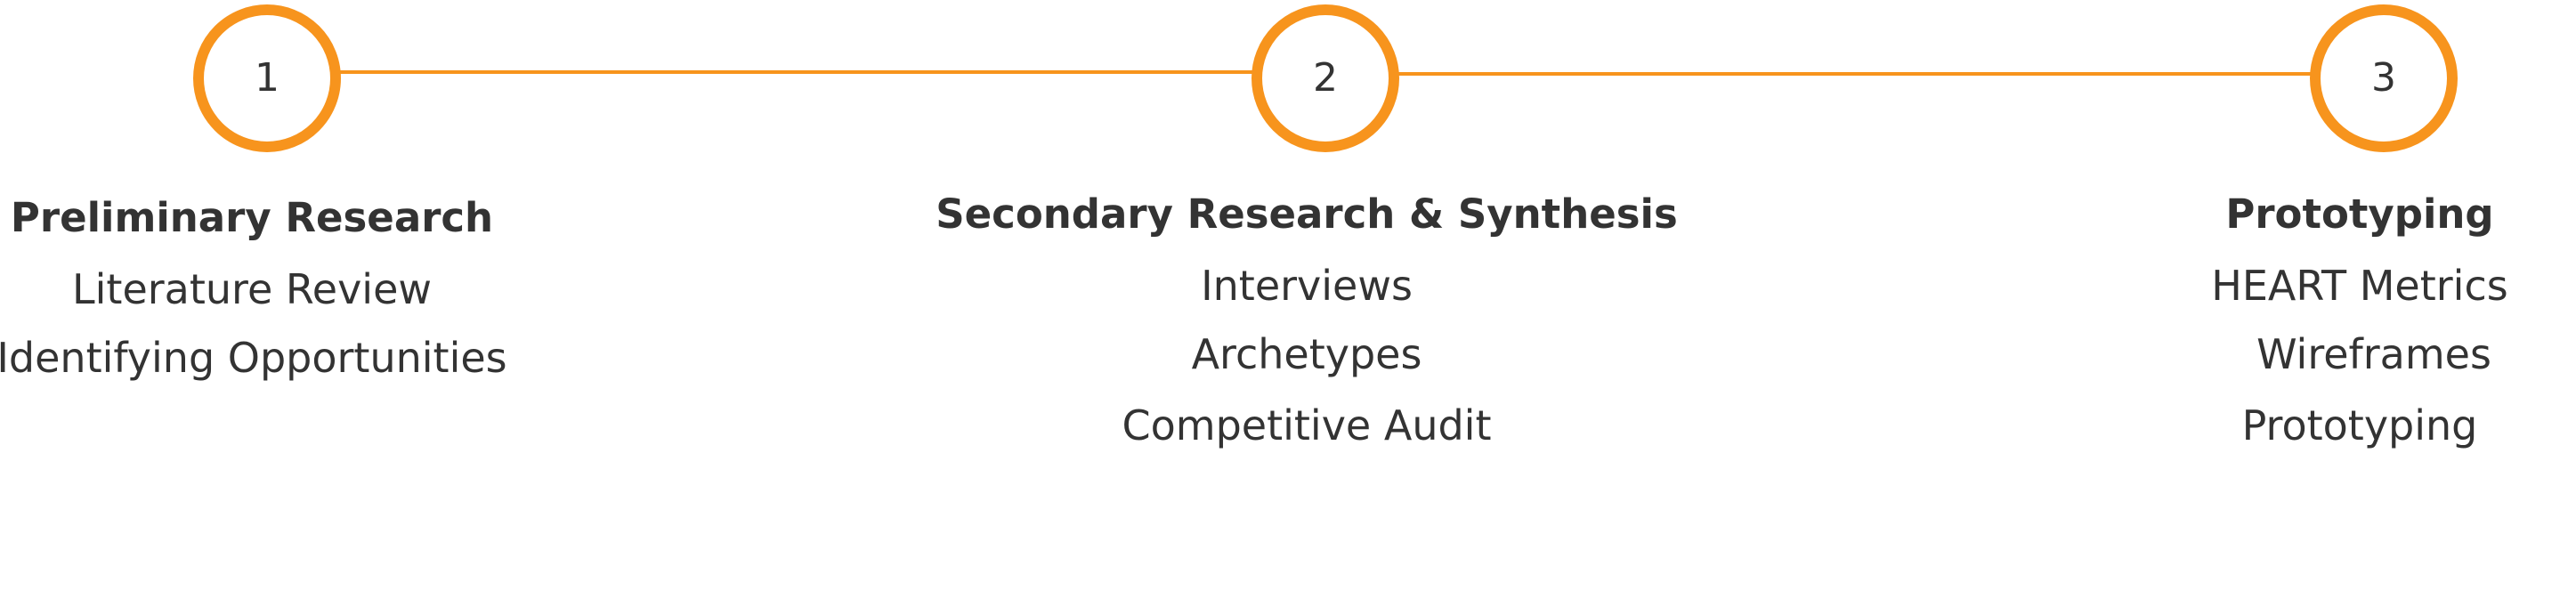 This screenshot has height=591, width=2576. Describe the element at coordinates (2359, 425) in the screenshot. I see `step-3-item-3: Prototyping` at that location.